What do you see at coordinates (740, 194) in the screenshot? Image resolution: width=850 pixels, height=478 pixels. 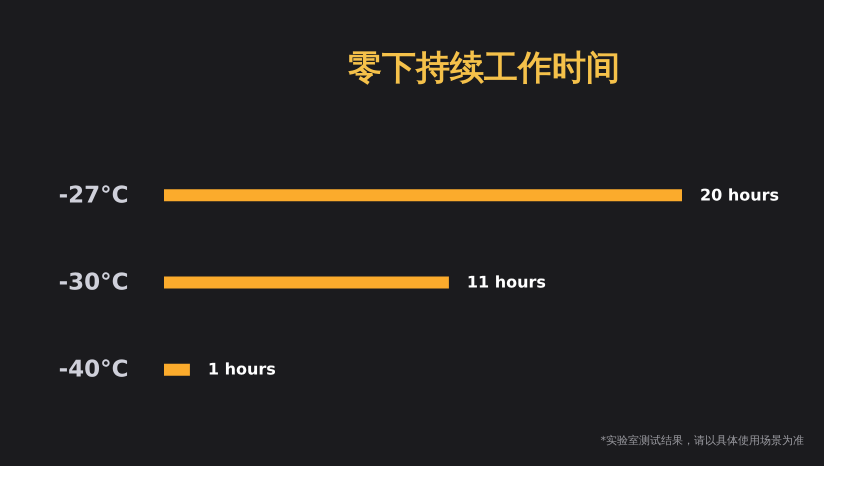 I see `data-label: 20 hours` at bounding box center [740, 194].